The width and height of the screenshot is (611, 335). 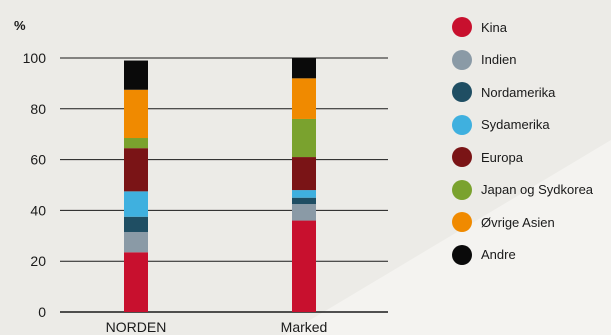 I want to click on legend-label: Indien, so click(x=499, y=60).